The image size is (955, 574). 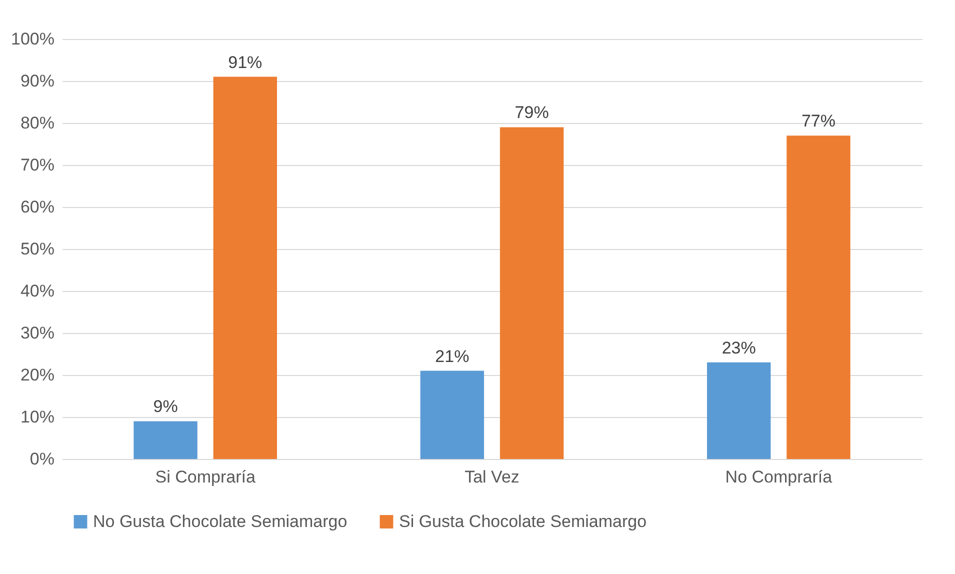 What do you see at coordinates (32, 39) in the screenshot?
I see `y-tick-label: 100%` at bounding box center [32, 39].